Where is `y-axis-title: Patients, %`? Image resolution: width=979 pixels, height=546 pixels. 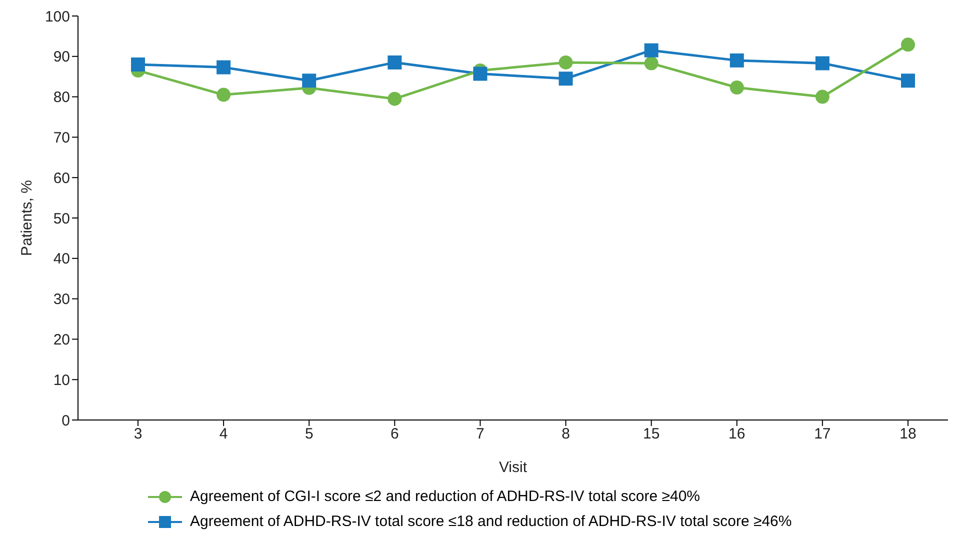
y-axis-title: Patients, % is located at coordinates (27, 218).